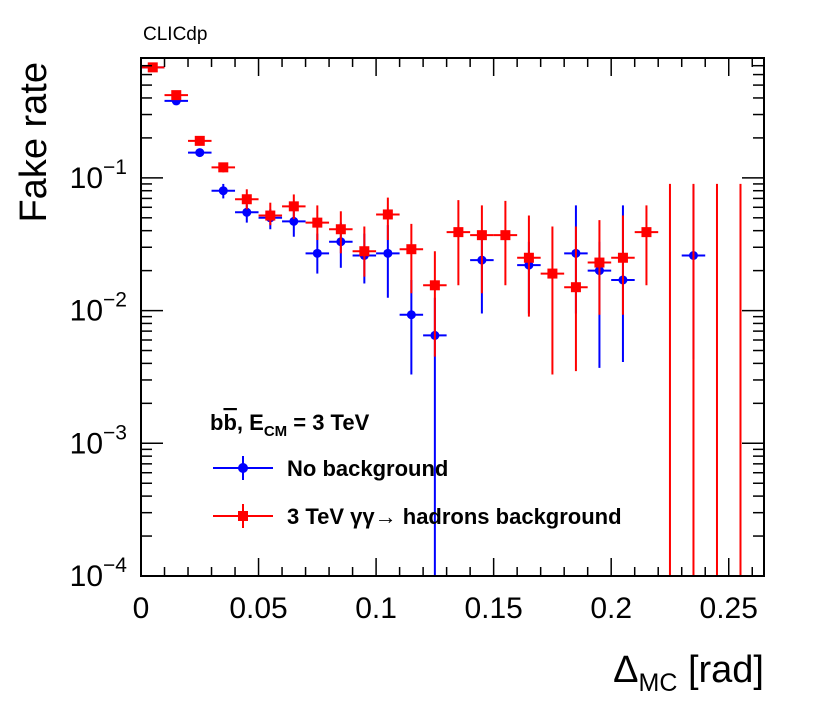  I want to click on corner-label: CLICdp, so click(175, 34).